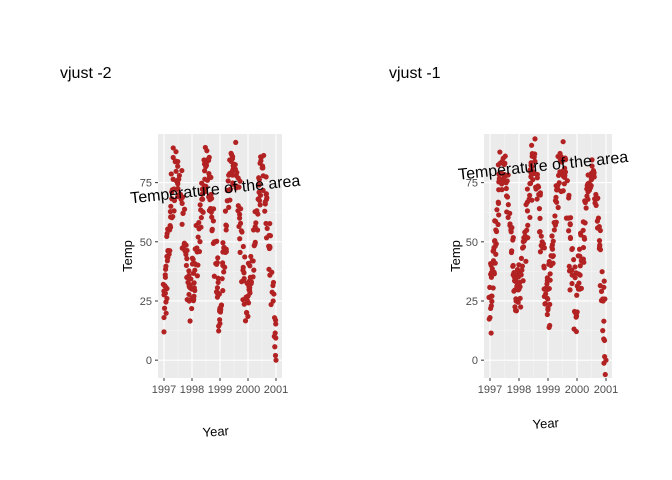  I want to click on x-tick-label: 2000, so click(248, 390).